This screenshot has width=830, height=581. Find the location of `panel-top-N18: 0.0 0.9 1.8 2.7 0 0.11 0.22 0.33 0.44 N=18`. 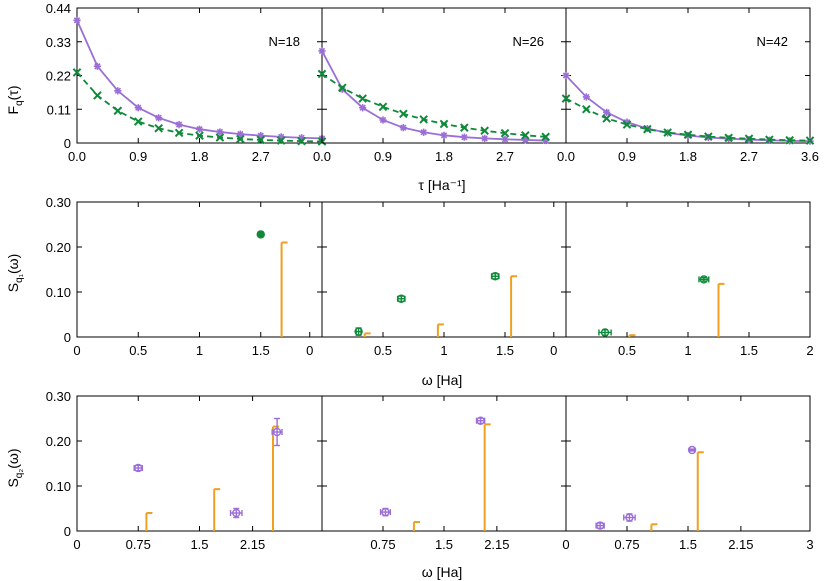

panel-top-N18: 0.0 0.9 1.8 2.7 0 0.11 0.22 0.33 0.44 N=18 is located at coordinates (186, 82).